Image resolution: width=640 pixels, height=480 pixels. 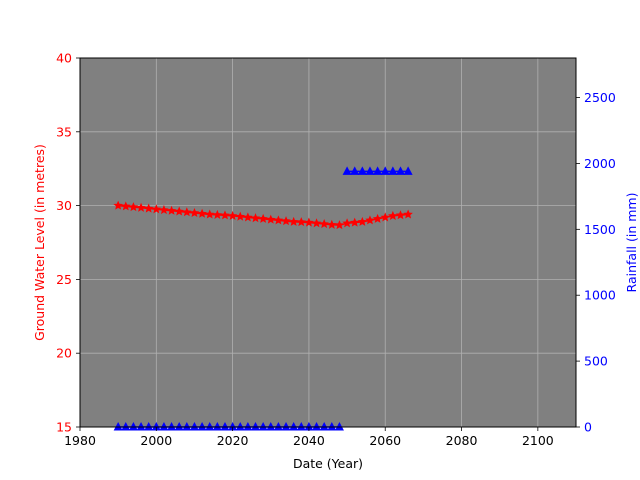 I want to click on y-left-axis-label: Ground Water Level (in metres), so click(x=39, y=242).